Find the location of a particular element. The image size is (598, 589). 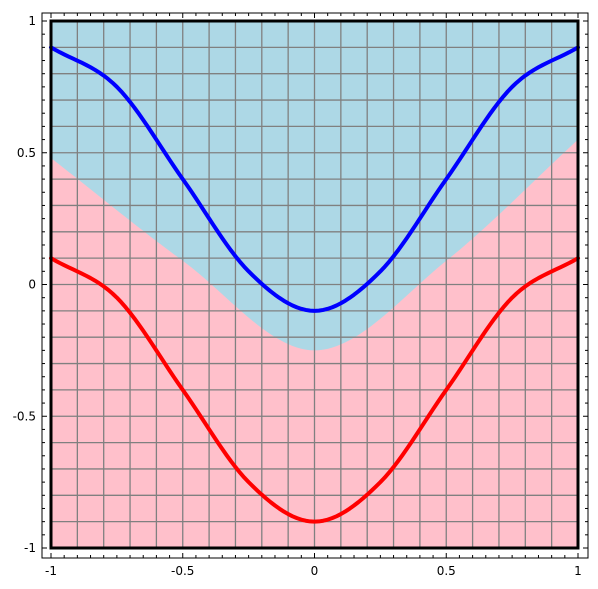

y-tick-label: 0.5 is located at coordinates (26, 153).